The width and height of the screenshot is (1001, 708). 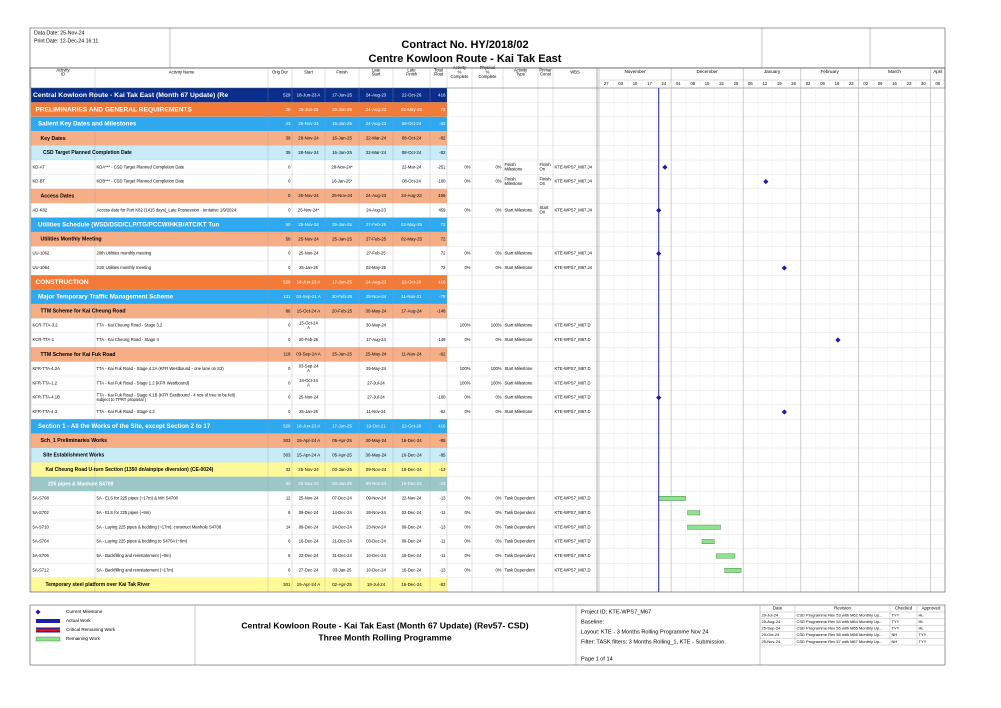 I want to click on week-label: 29, so click(x=736, y=83).